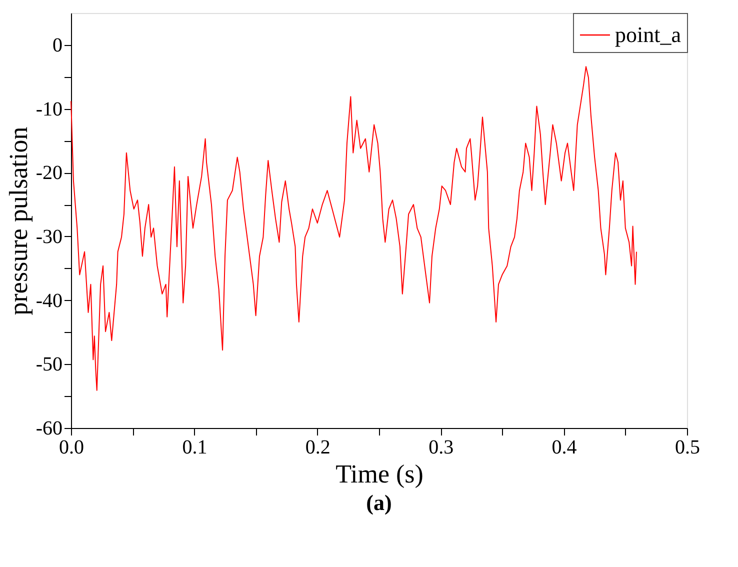  I want to click on y-tick-label: -40, so click(49, 301).